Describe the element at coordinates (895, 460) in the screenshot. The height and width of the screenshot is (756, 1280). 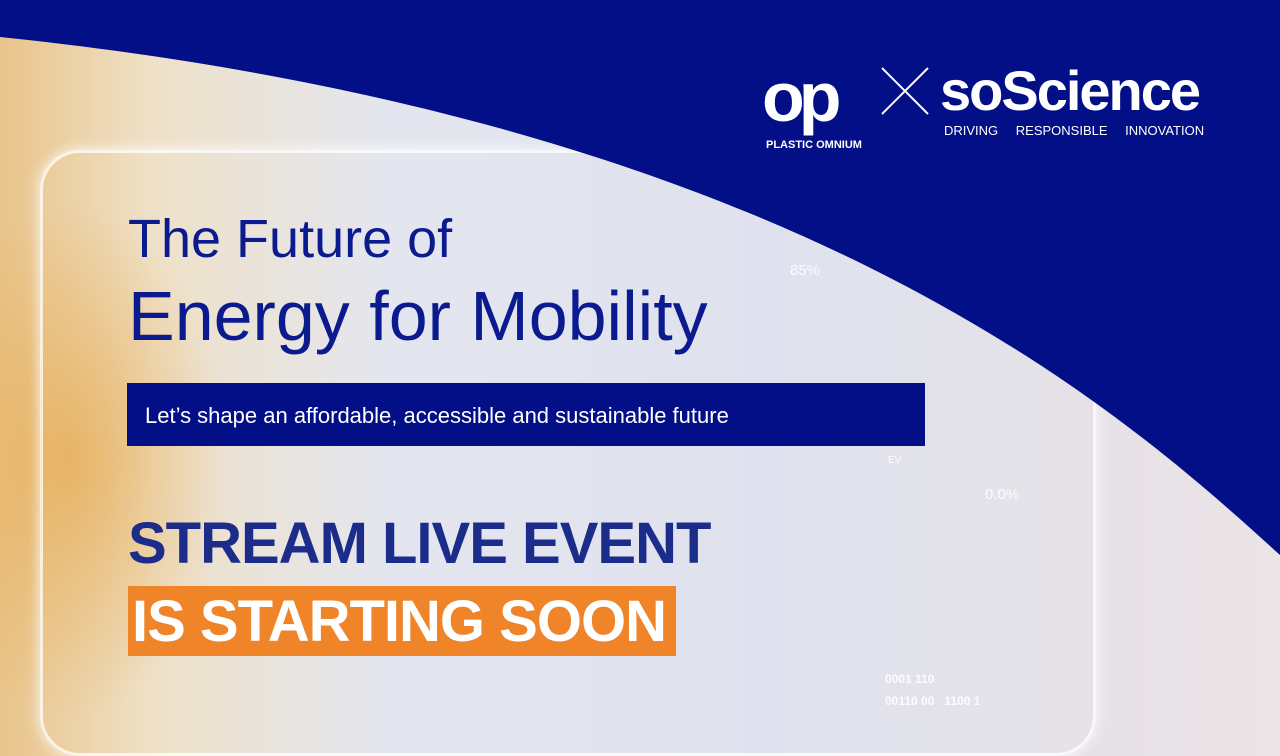
I see `ev-label: EV` at that location.